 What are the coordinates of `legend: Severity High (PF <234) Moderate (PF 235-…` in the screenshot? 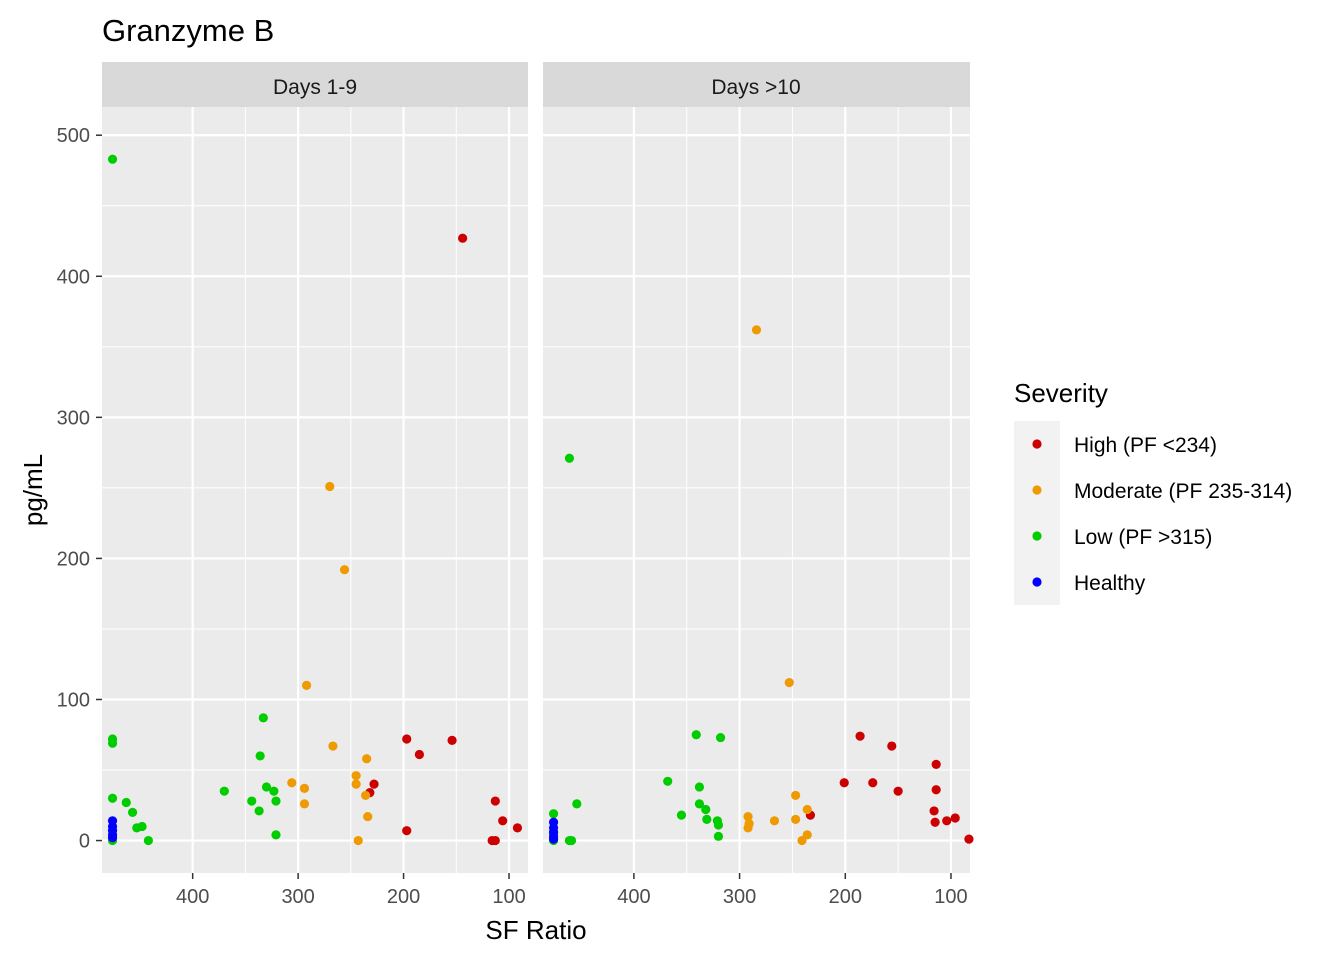 It's located at (1153, 491).